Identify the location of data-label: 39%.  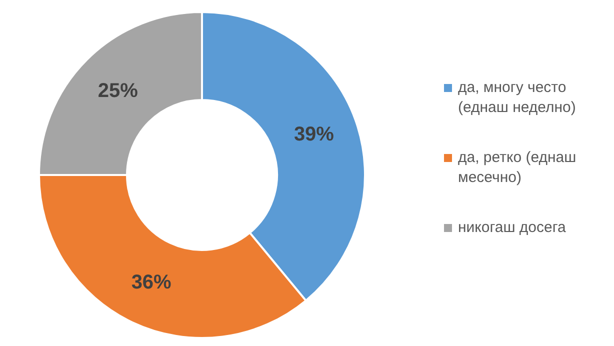
(314, 135).